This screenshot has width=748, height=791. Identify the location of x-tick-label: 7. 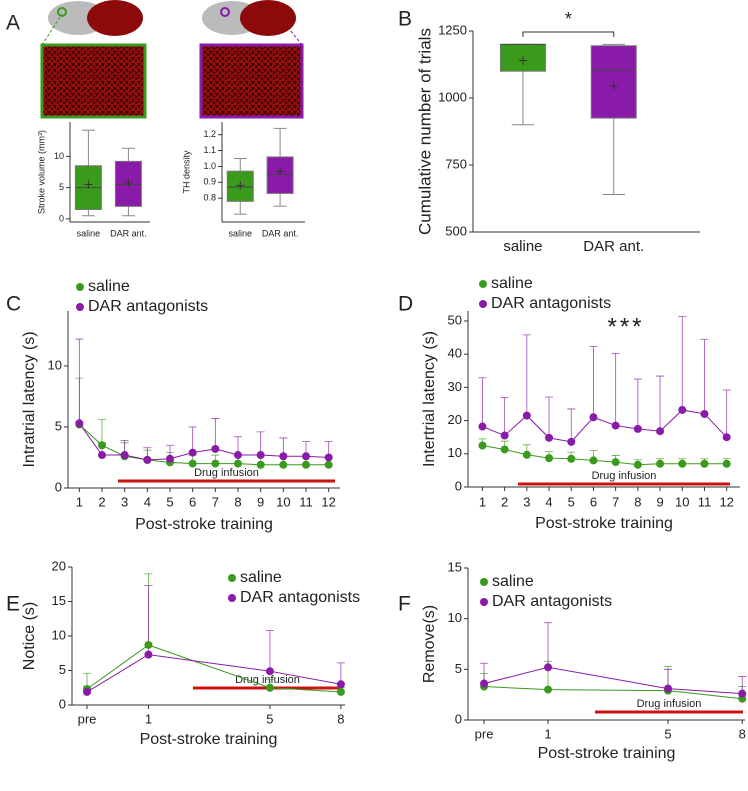
(215, 501).